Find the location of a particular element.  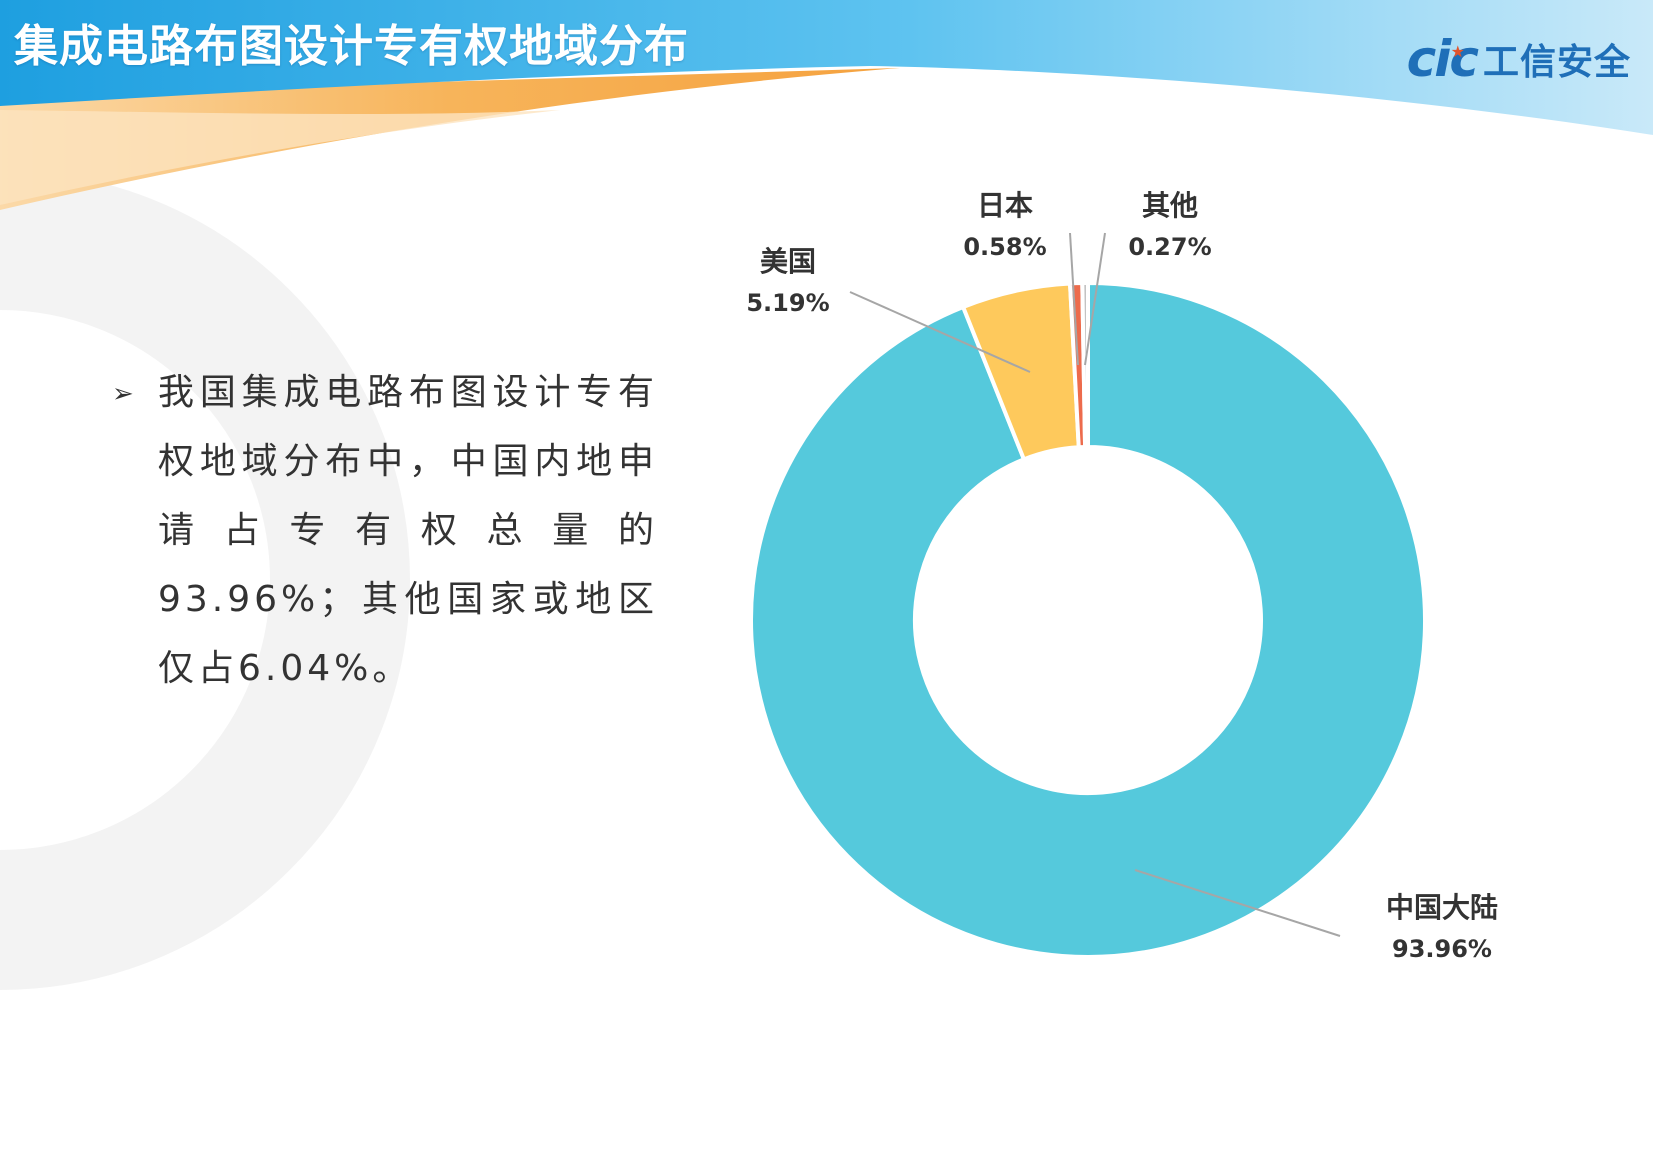

title-bar is located at coordinates (826, 67).